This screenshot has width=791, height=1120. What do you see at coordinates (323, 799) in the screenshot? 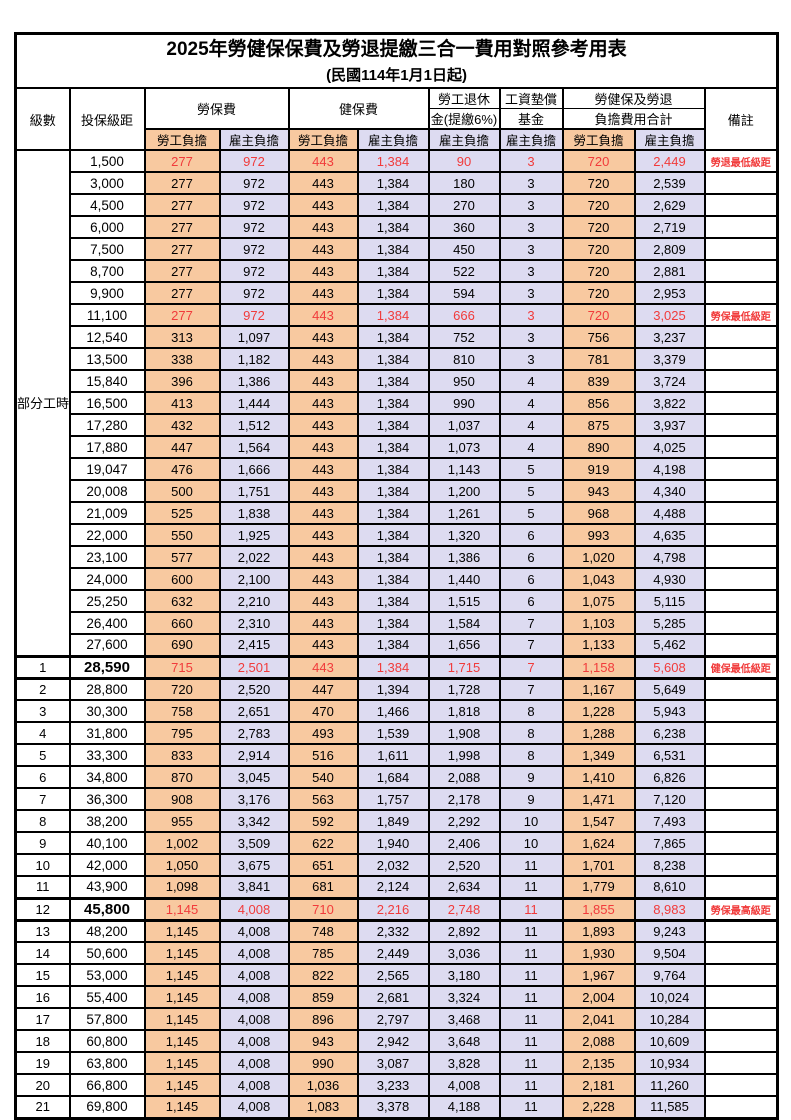
I see `health-employee-cell: 563` at bounding box center [323, 799].